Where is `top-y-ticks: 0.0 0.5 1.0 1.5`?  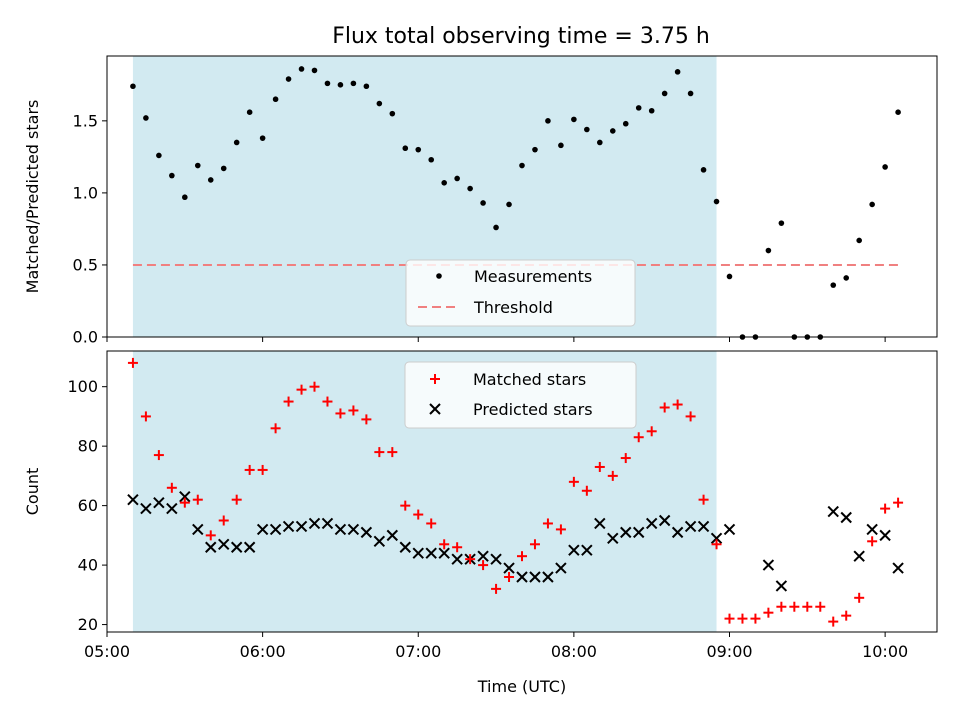
top-y-ticks: 0.0 0.5 1.0 1.5 is located at coordinates (90, 229).